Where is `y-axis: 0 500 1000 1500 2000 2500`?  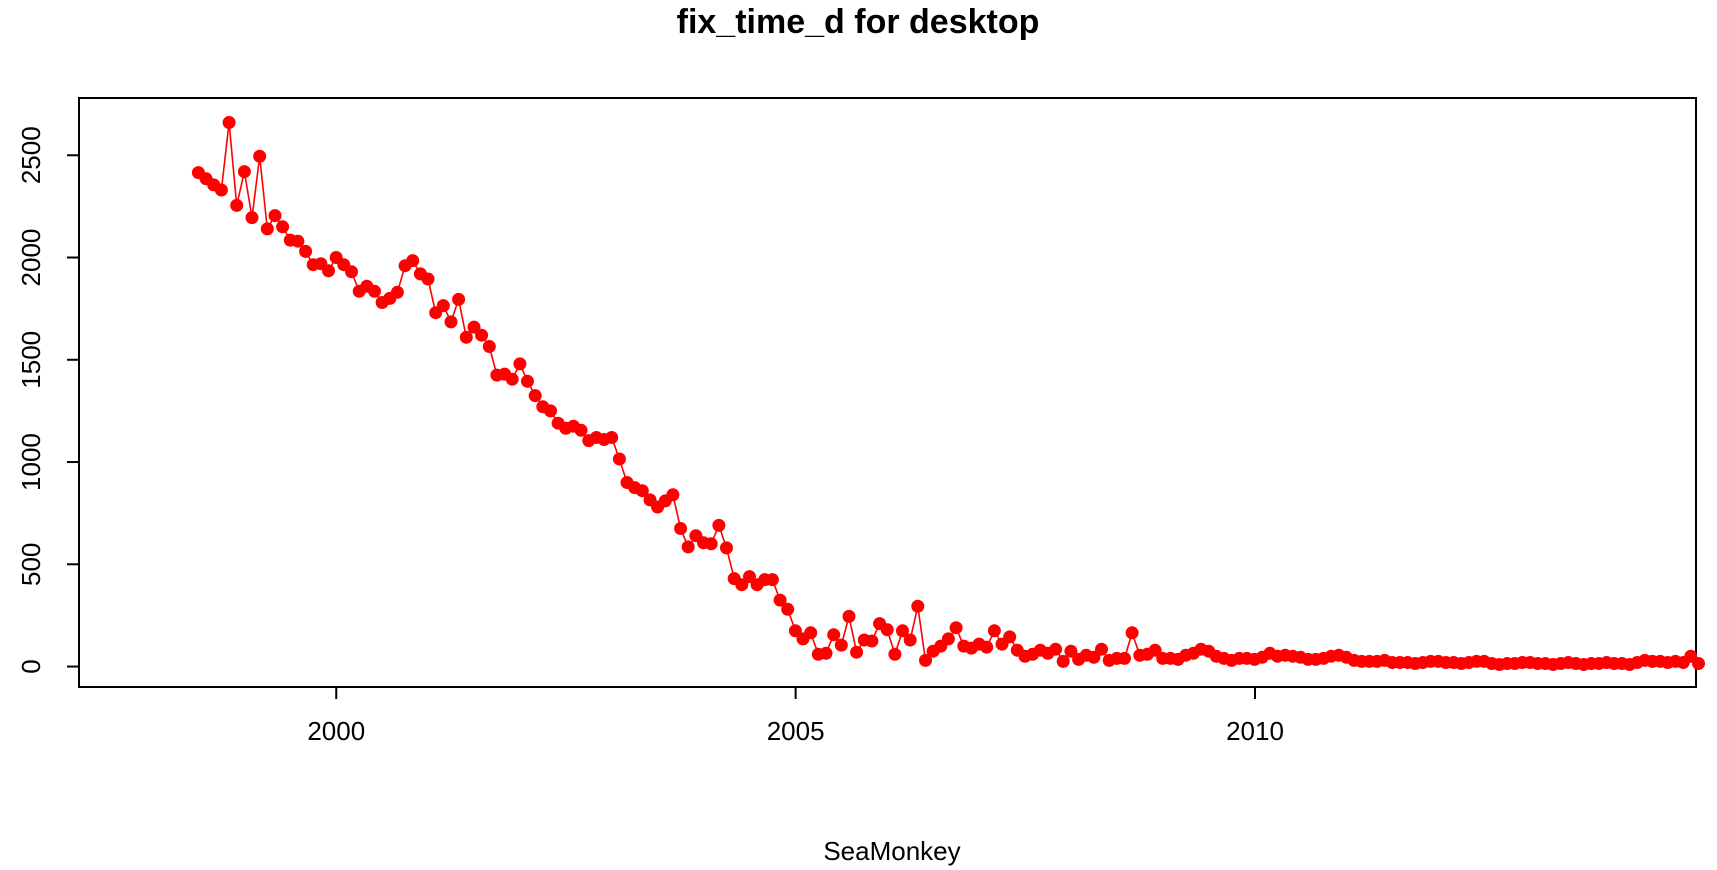 y-axis: 0 500 1000 1500 2000 2500 is located at coordinates (48, 400).